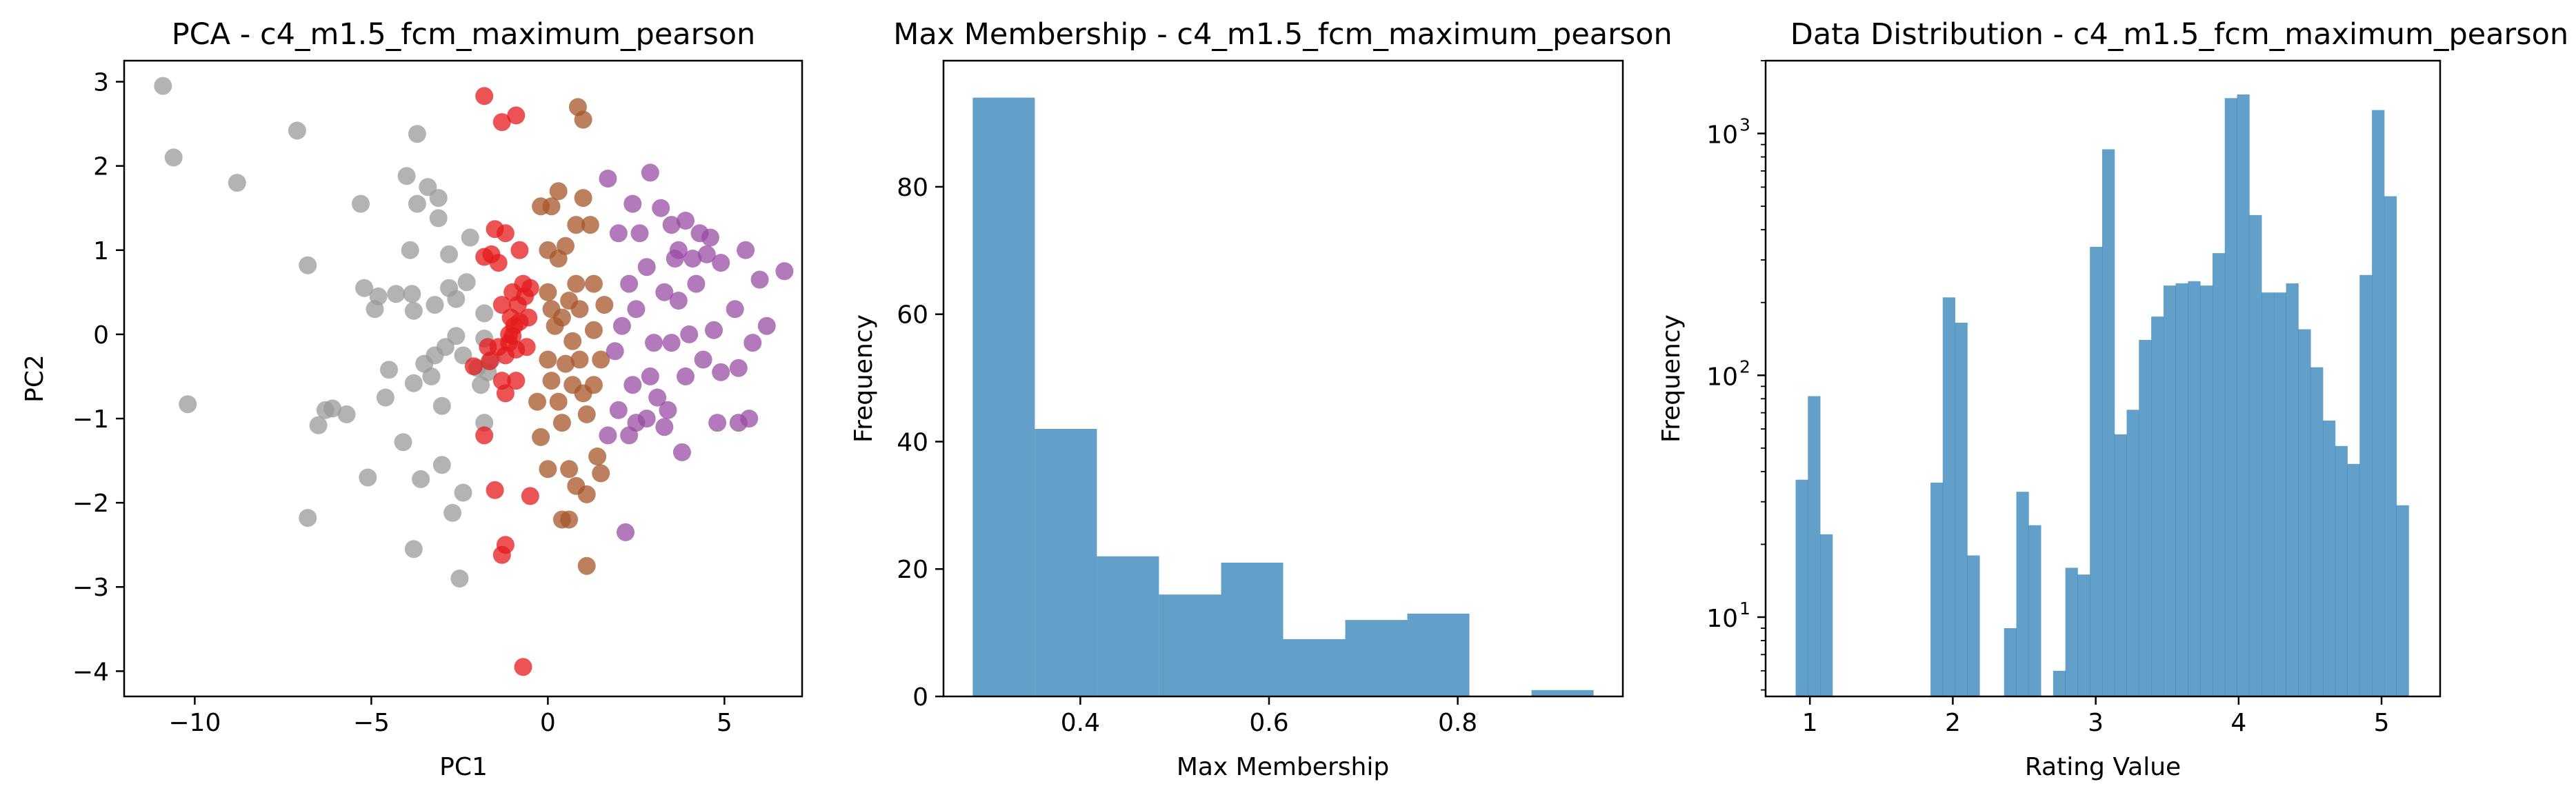 Image resolution: width=2576 pixels, height=804 pixels. What do you see at coordinates (1268, 723) in the screenshot?
I see `membership-x-tick-label: 0.6` at bounding box center [1268, 723].